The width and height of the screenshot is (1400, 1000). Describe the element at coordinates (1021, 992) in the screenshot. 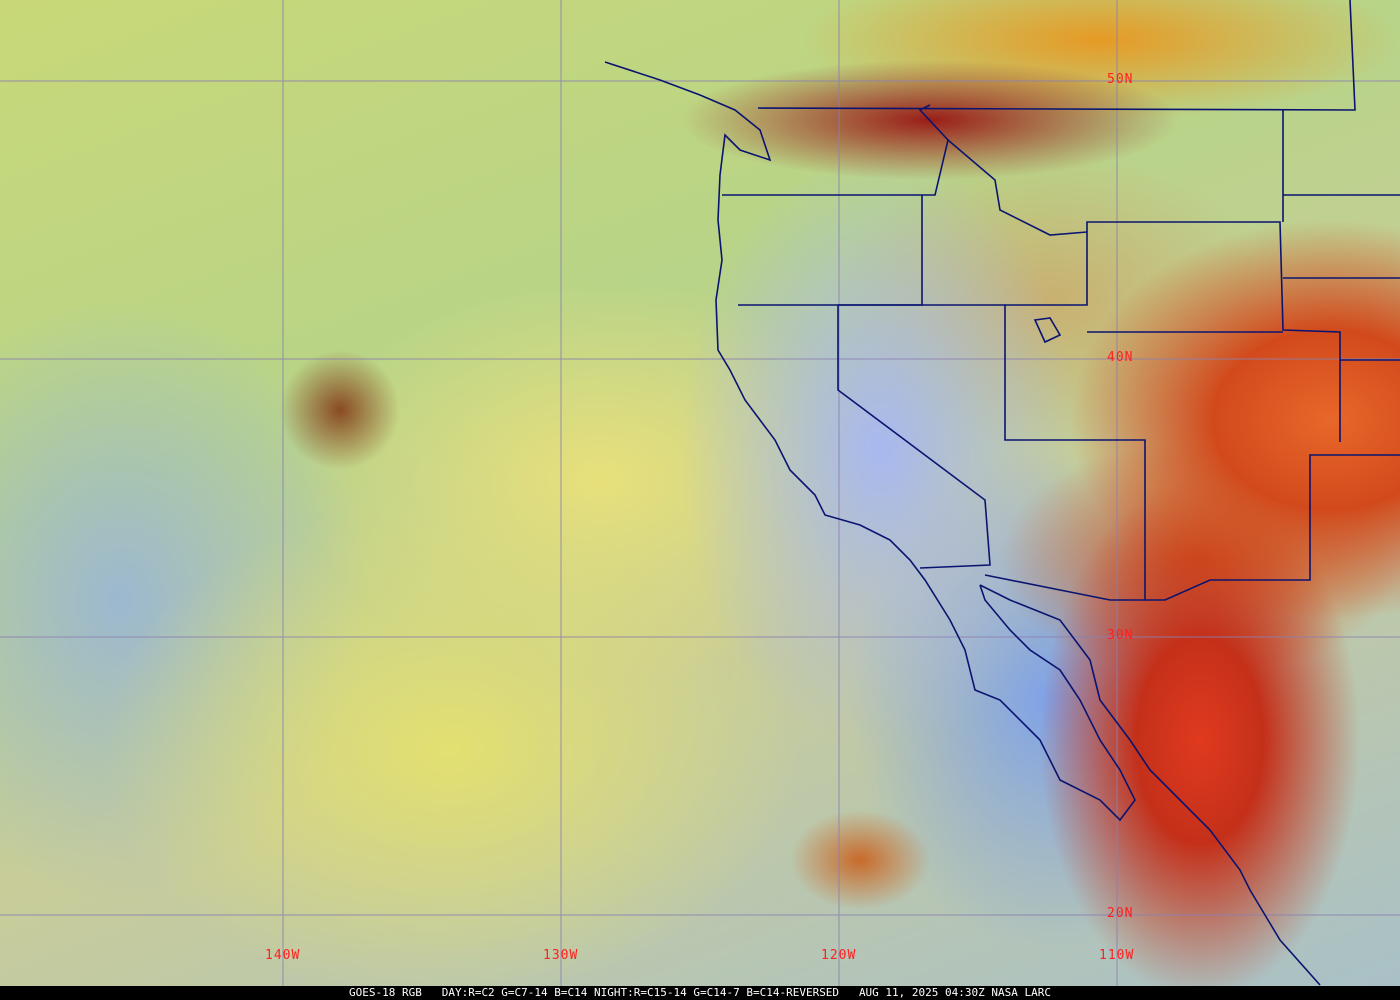

I see `caption-source: NASA LARC` at that location.